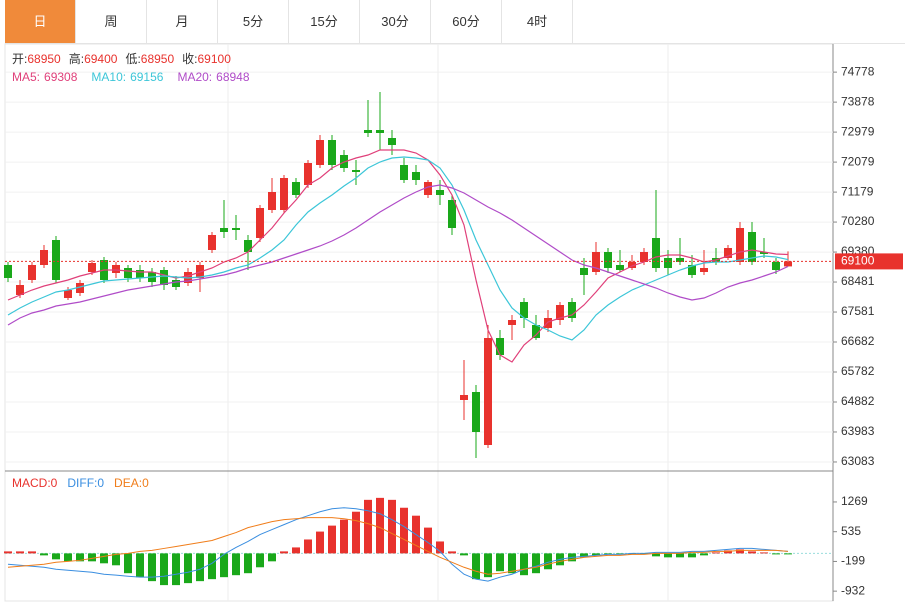 The height and width of the screenshot is (602, 906). I want to click on period-tab: 15分, so click(324, 21).